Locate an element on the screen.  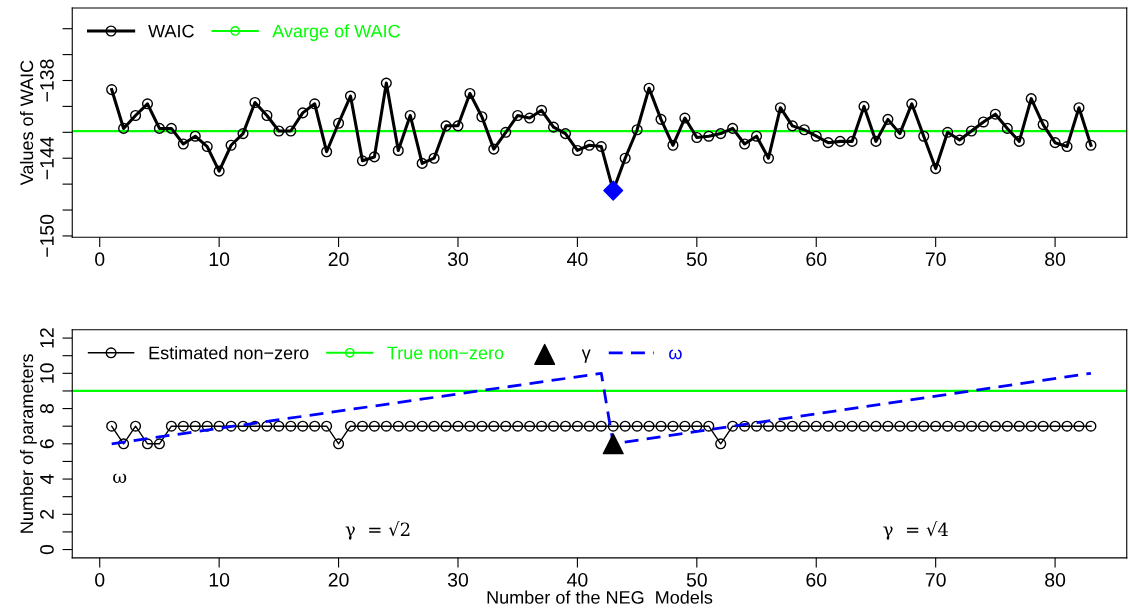
legend-label: Estimated non−zero is located at coordinates (229, 353).